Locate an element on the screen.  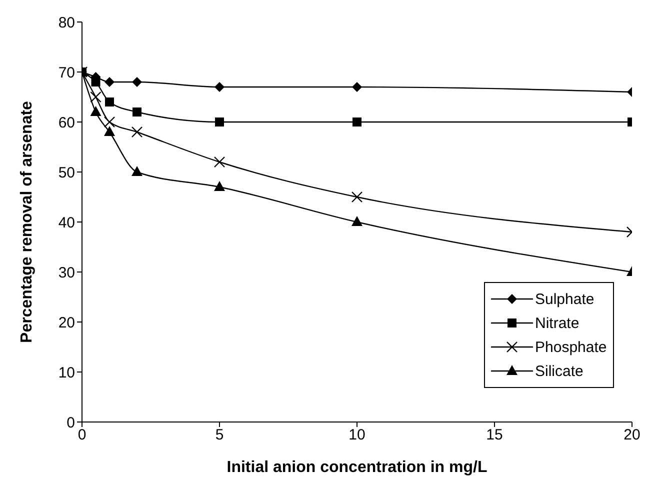
legend-label: Sulphate is located at coordinates (564, 299).